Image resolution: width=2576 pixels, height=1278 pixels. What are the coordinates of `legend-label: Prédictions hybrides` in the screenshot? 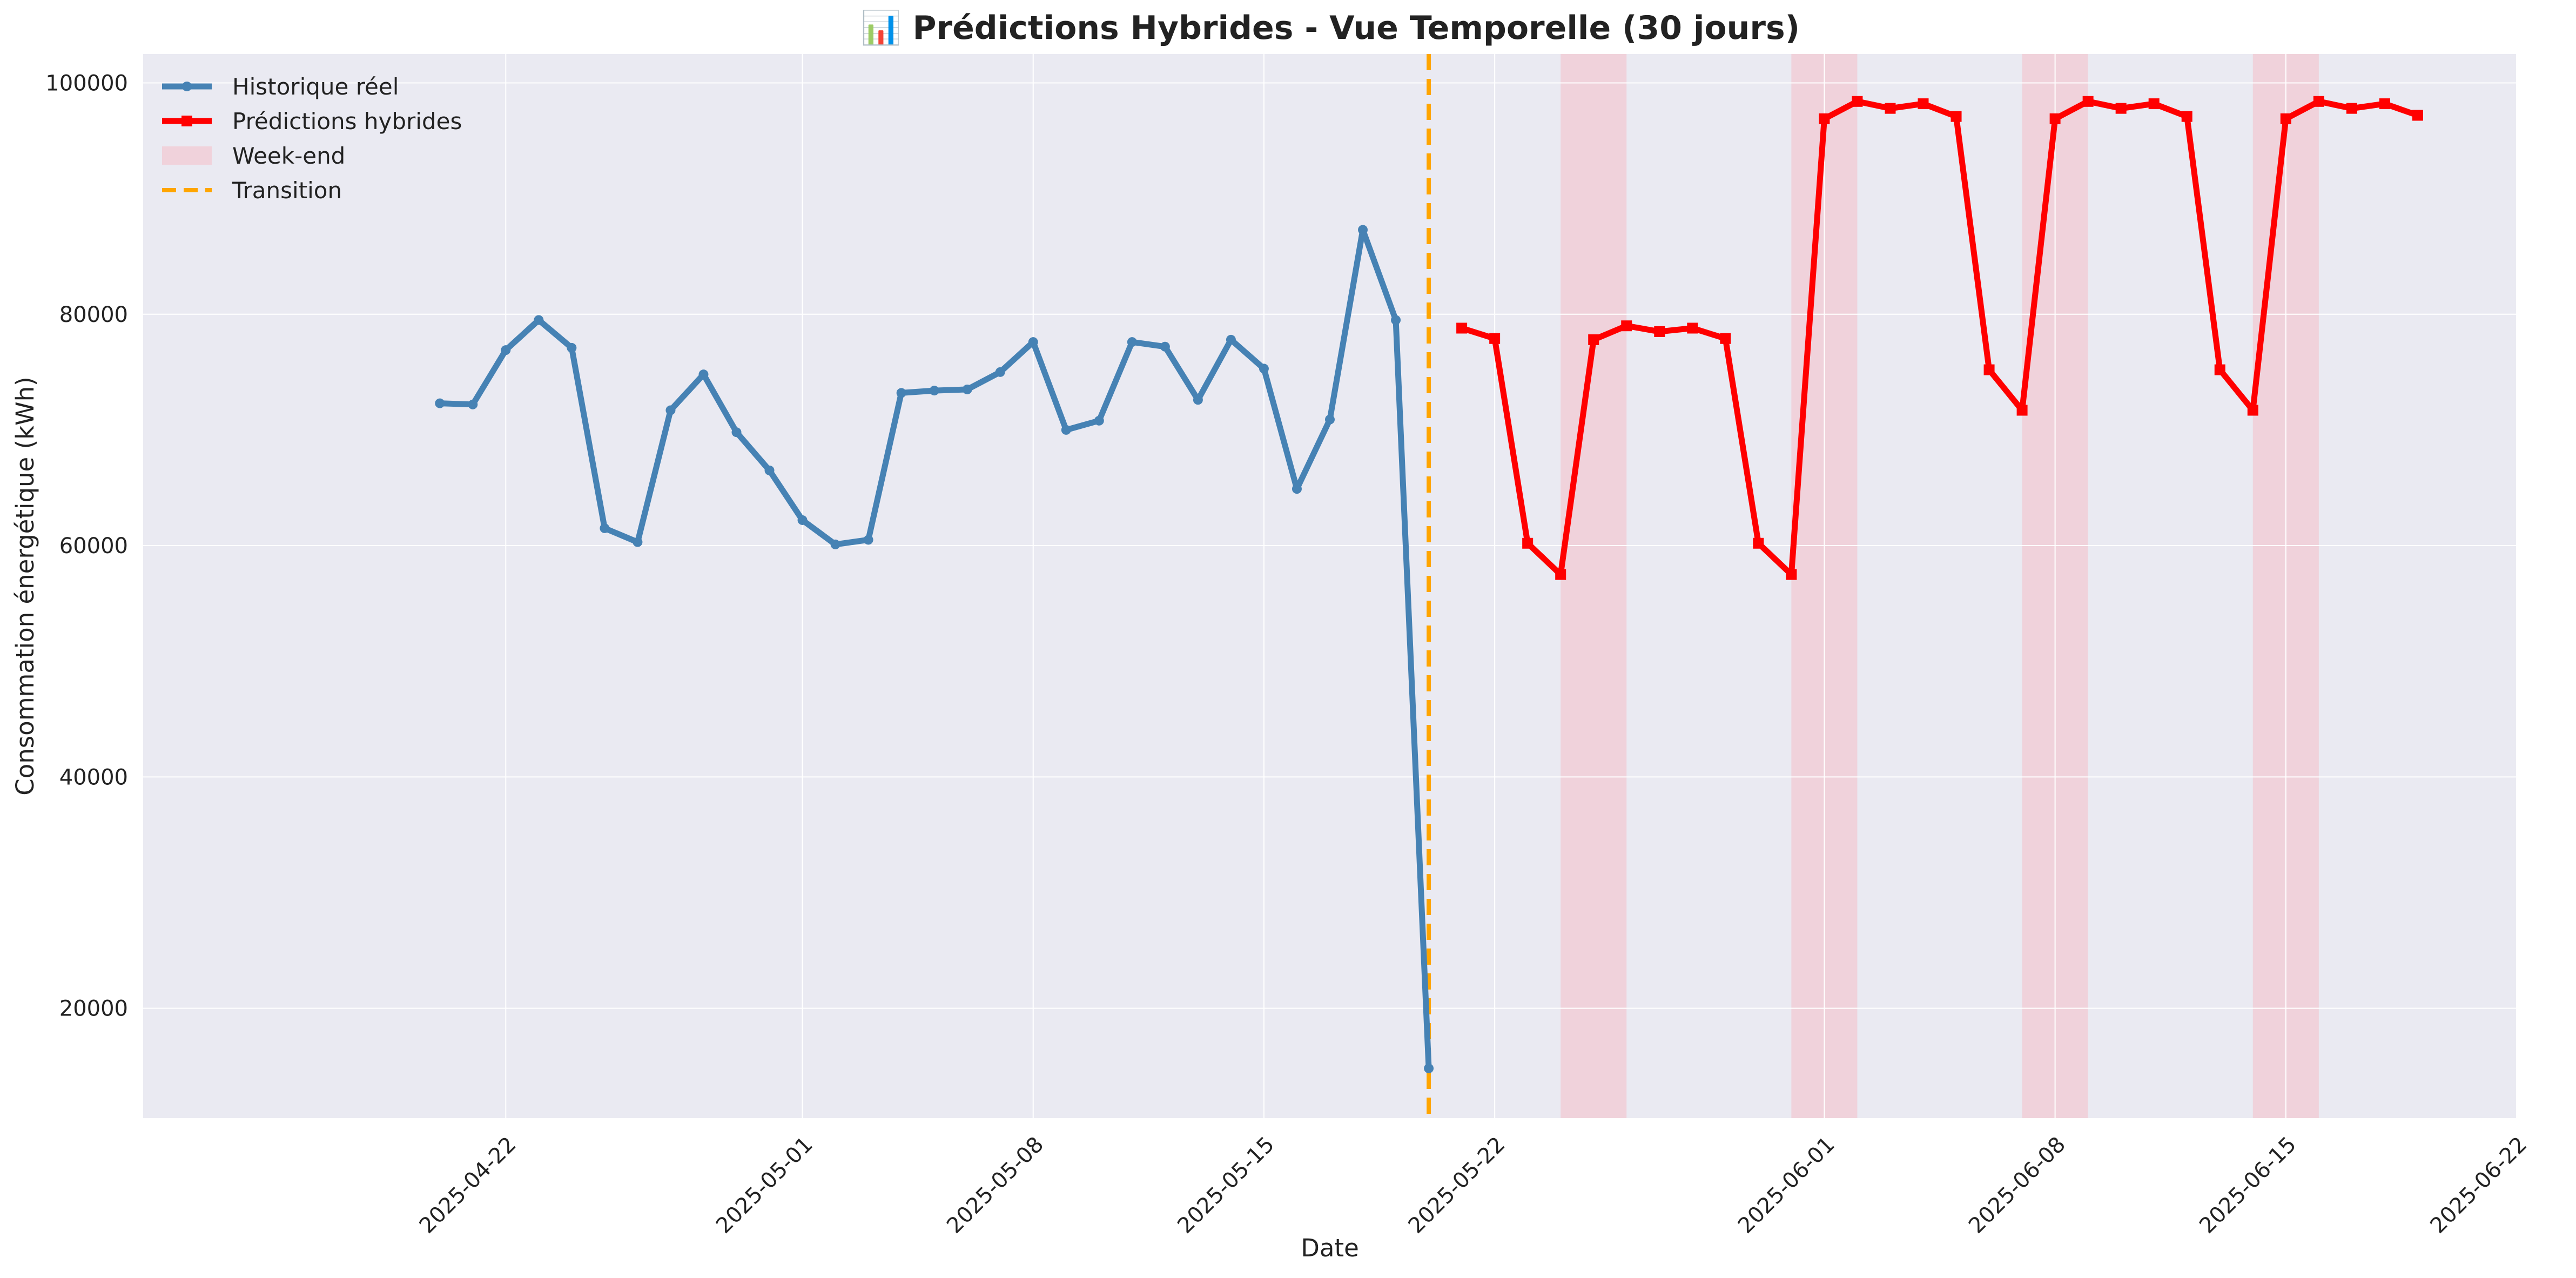 It's located at (347, 121).